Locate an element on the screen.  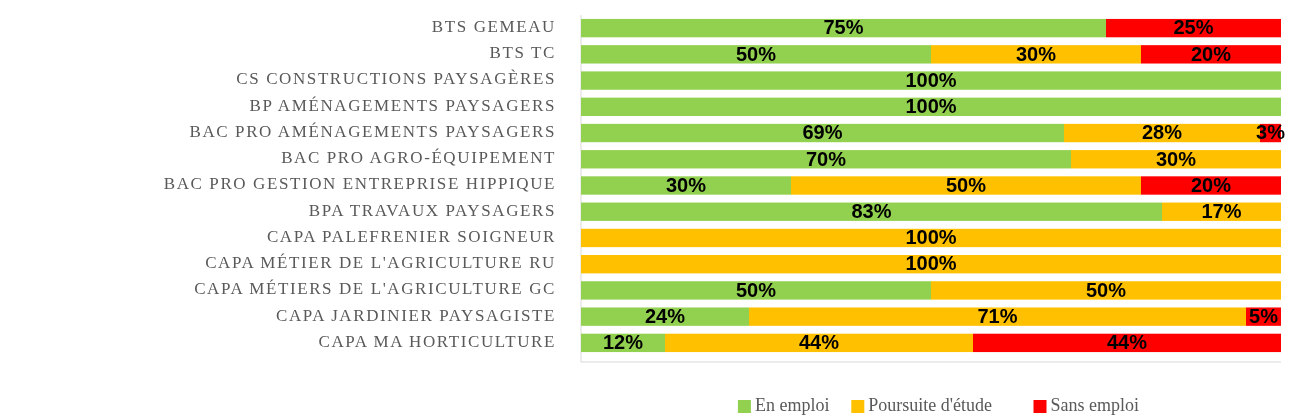
data-label: 5% is located at coordinates (1264, 315).